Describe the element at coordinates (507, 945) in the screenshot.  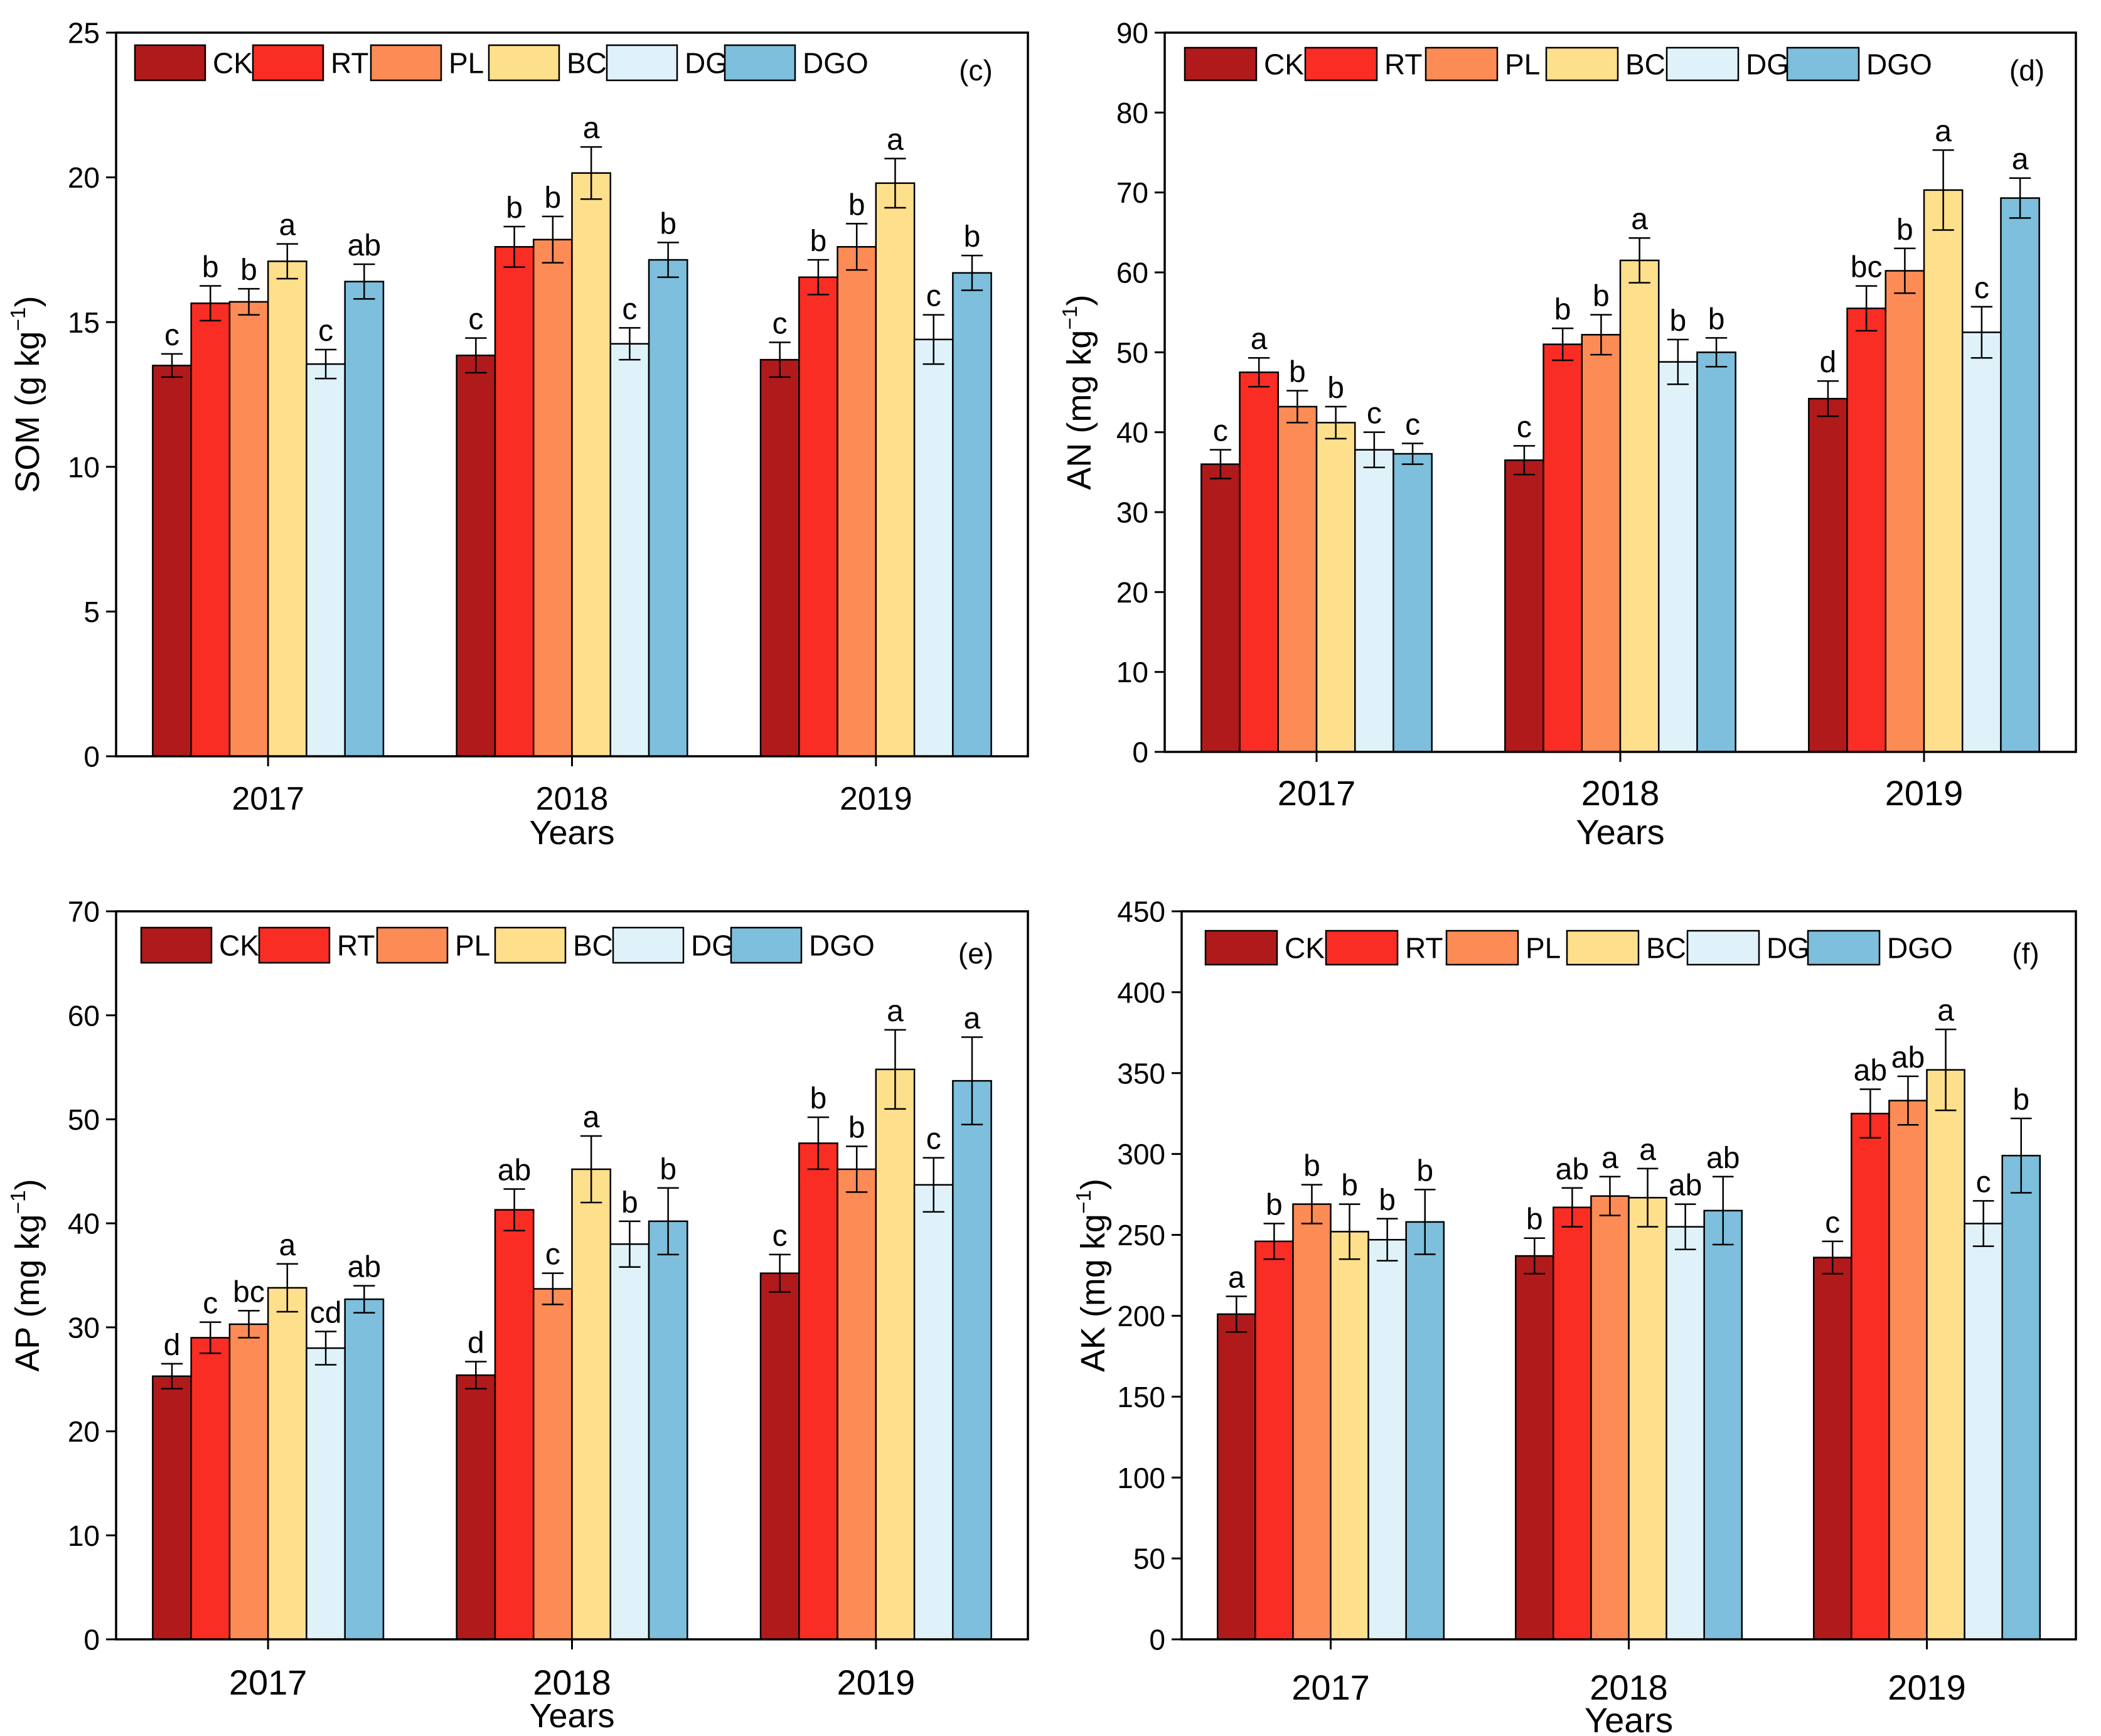
I see `legend: CK RT PL BC DG DGO` at that location.